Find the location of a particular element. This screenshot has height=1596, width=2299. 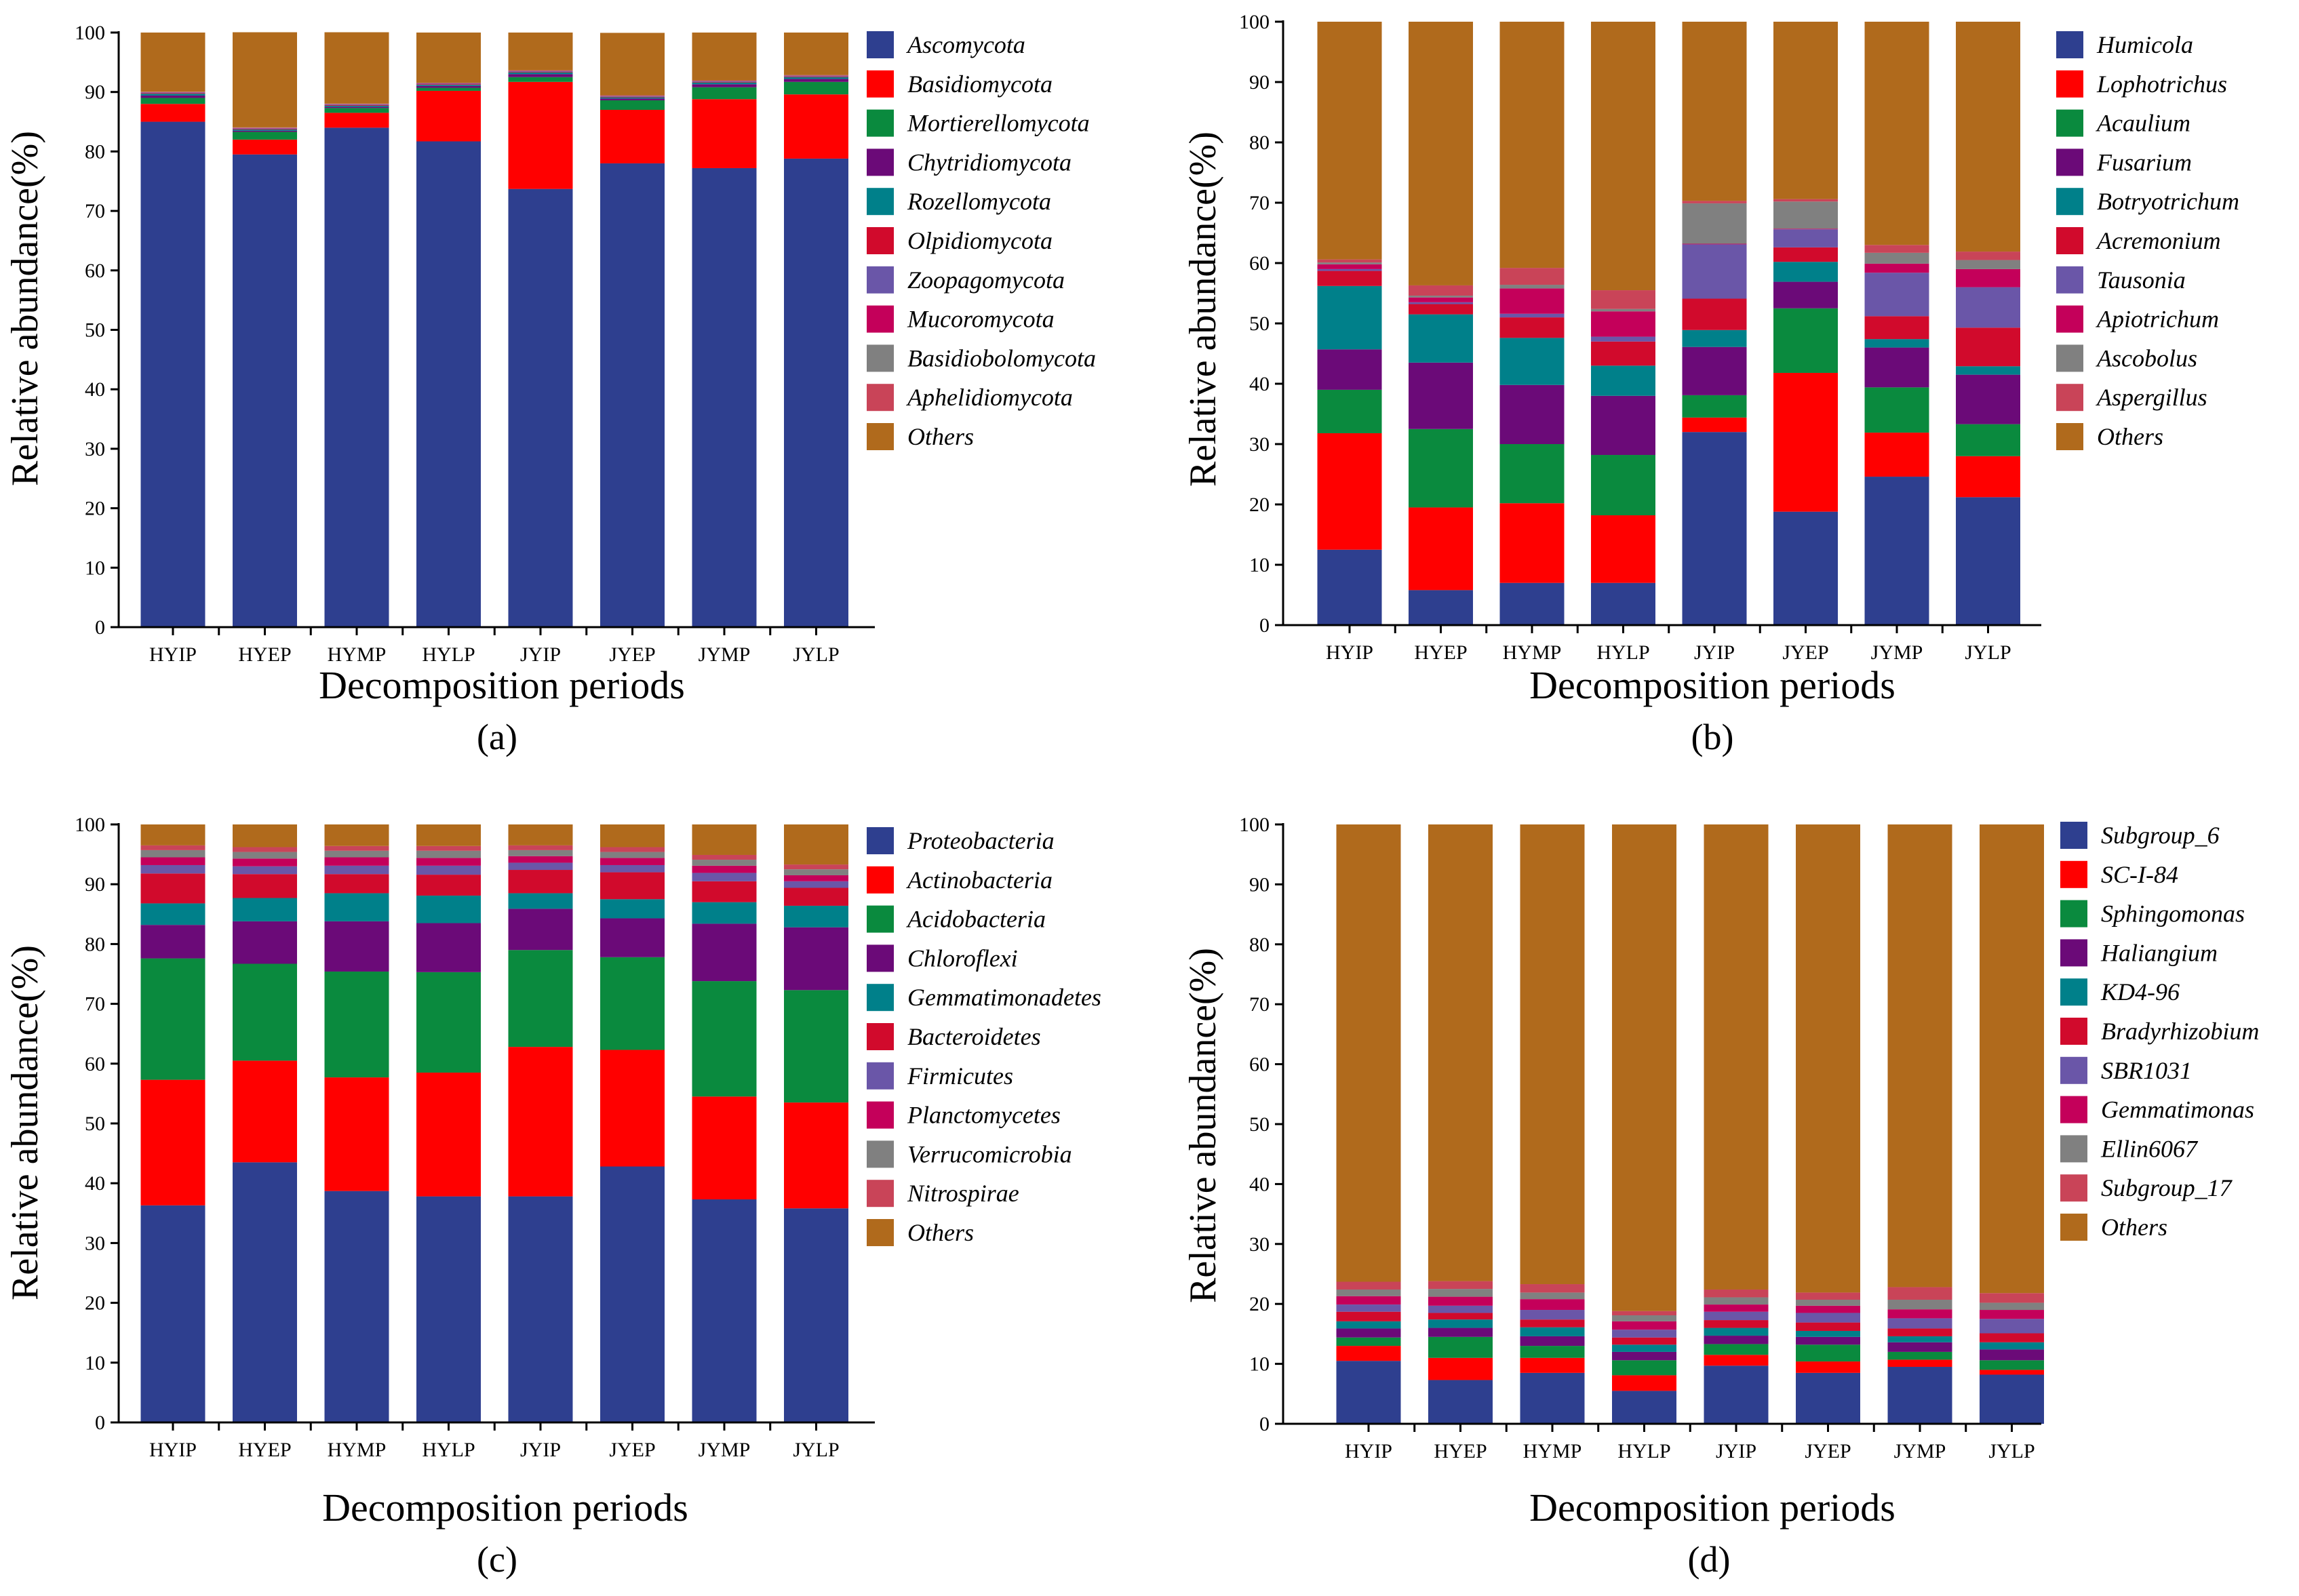

bar-segment-haliangium-hymp is located at coordinates (1553, 1341).